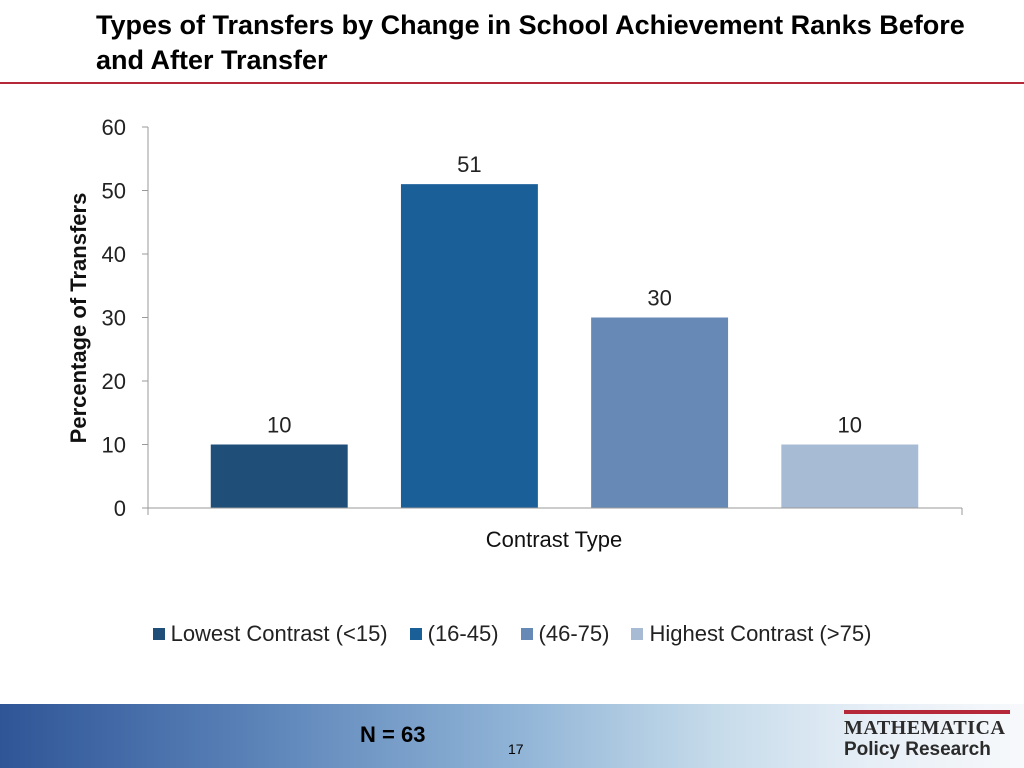 Image resolution: width=1024 pixels, height=768 pixels. I want to click on page-number: 17, so click(516, 749).